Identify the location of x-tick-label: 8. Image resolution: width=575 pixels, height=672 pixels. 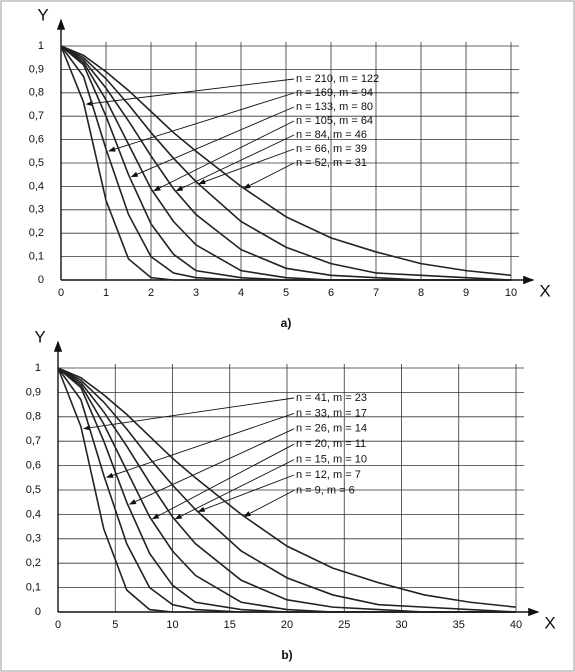
(421, 293).